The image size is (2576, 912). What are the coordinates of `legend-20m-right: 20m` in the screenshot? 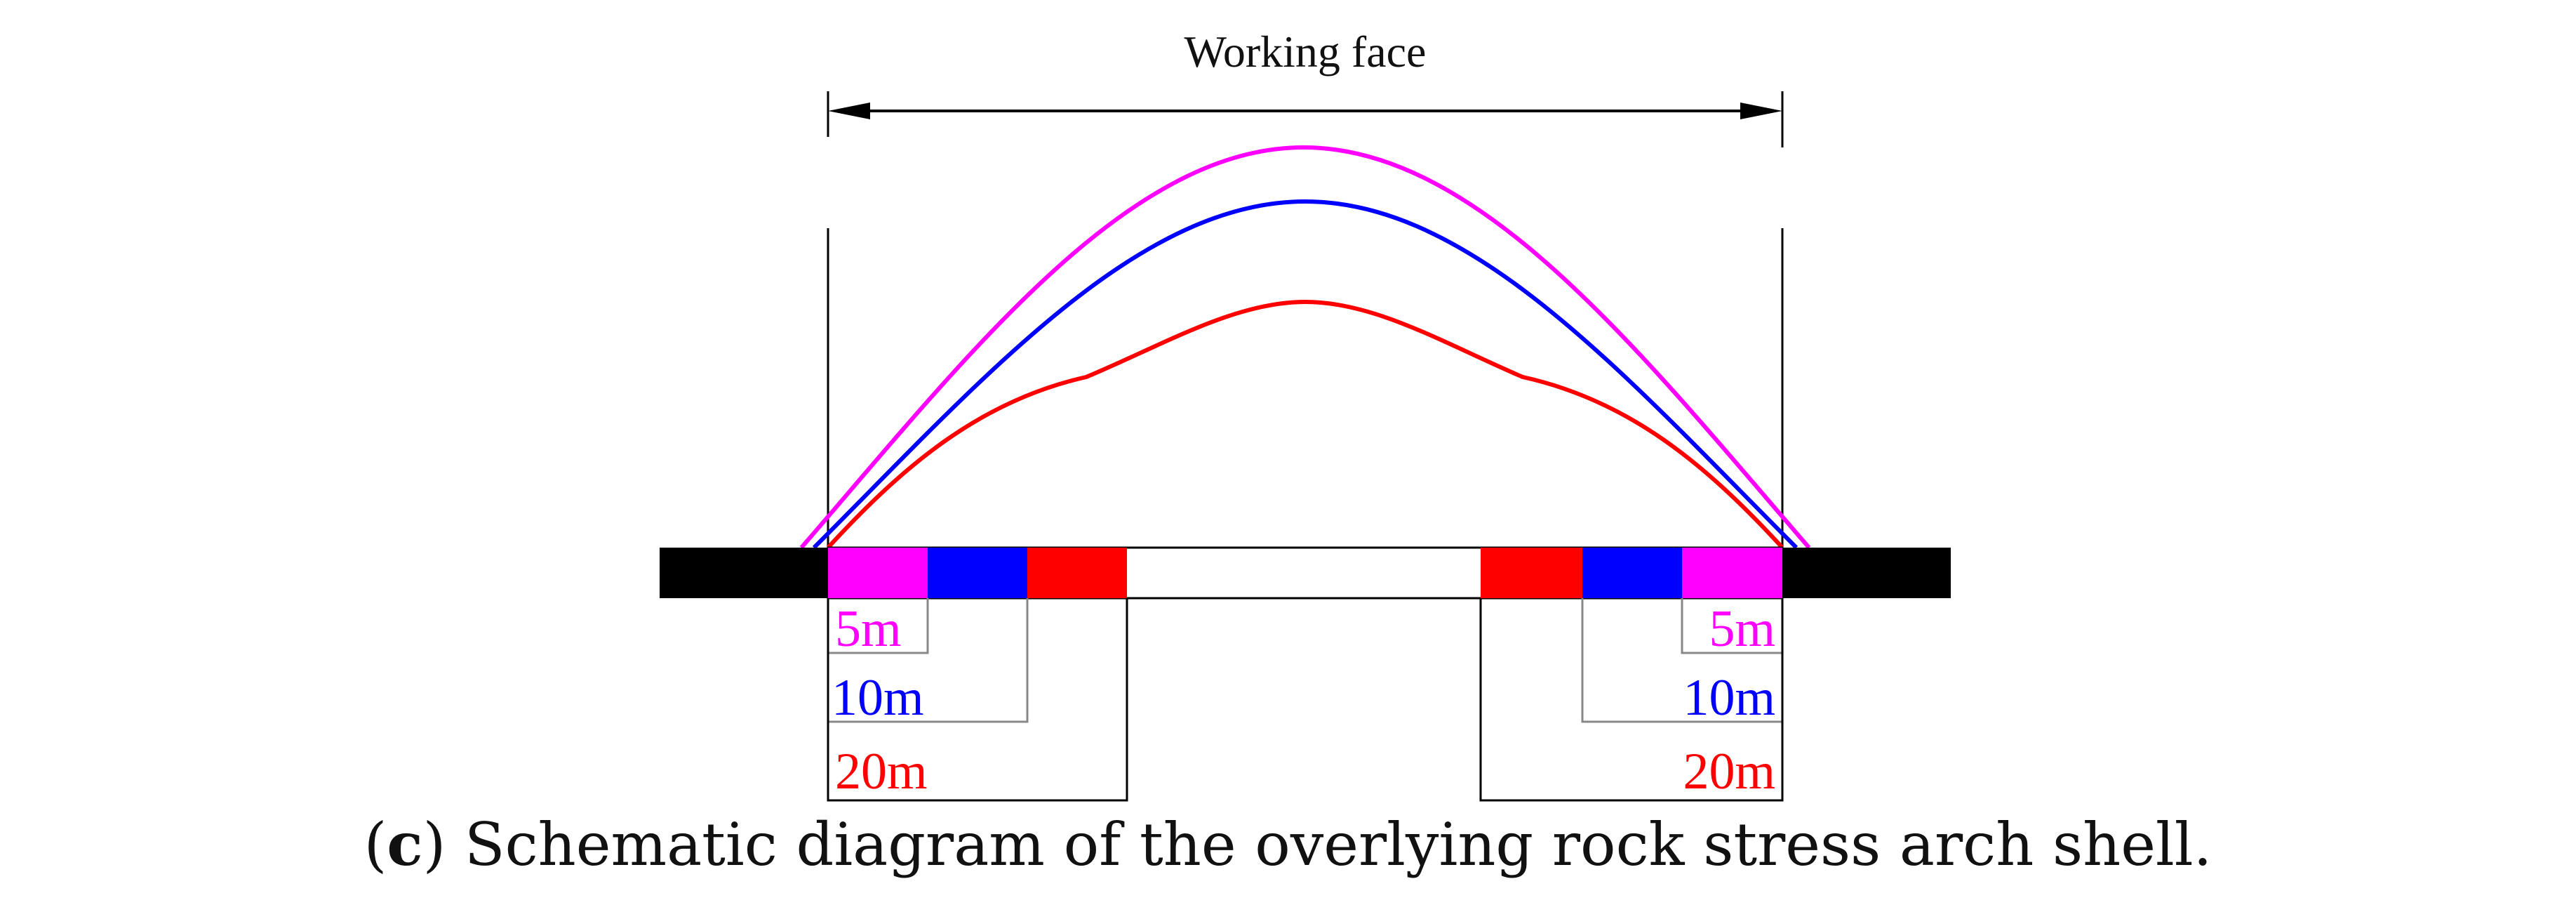 It's located at (1729, 772).